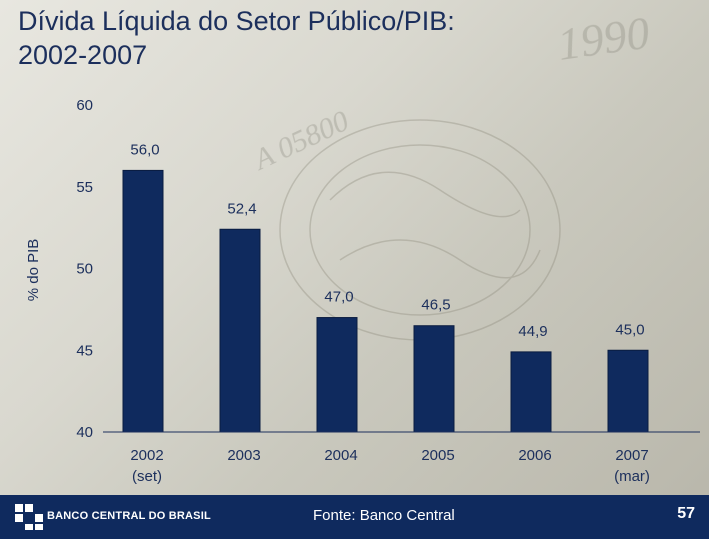 The width and height of the screenshot is (709, 539). What do you see at coordinates (33, 270) in the screenshot?
I see `y-axis-label: % do PIB` at bounding box center [33, 270].